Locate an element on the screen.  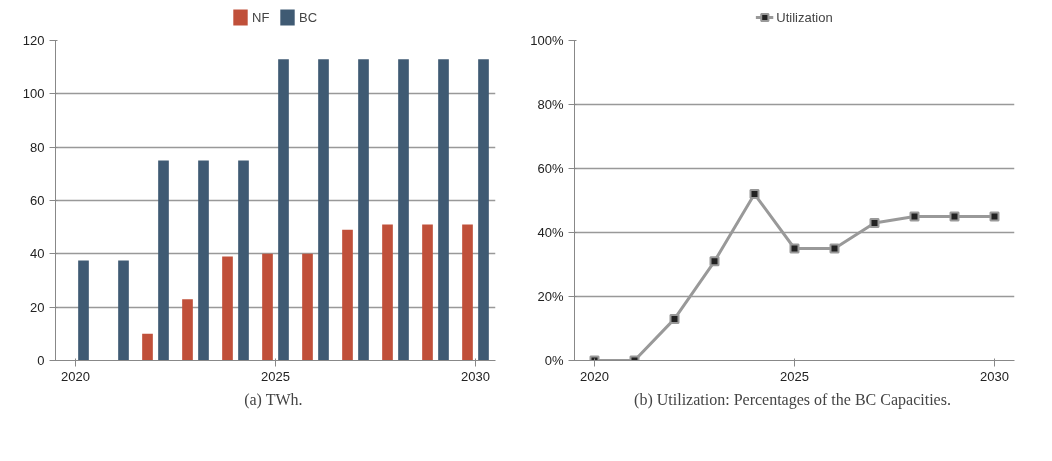
y-tick-label: 80 is located at coordinates (37, 147).